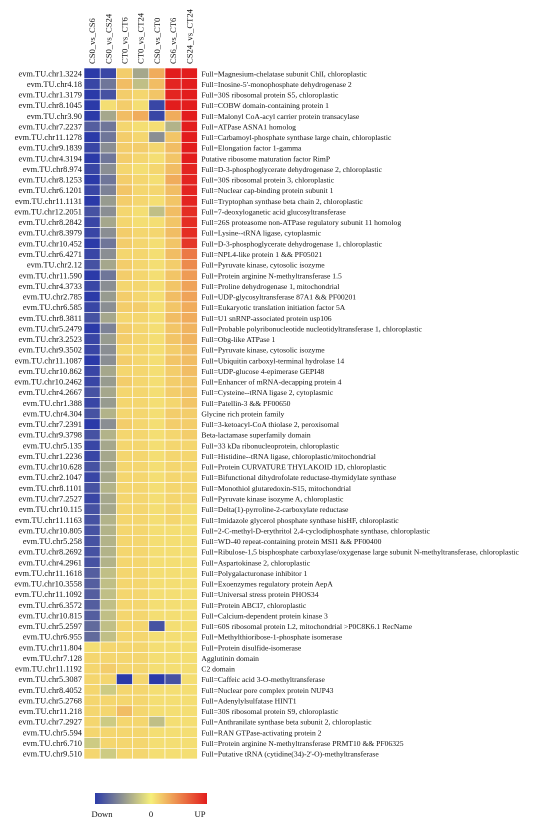 This screenshot has height=823, width=550. What do you see at coordinates (51, 95) in the screenshot?
I see `row-label: evm.TU.chr1.3179` at bounding box center [51, 95].